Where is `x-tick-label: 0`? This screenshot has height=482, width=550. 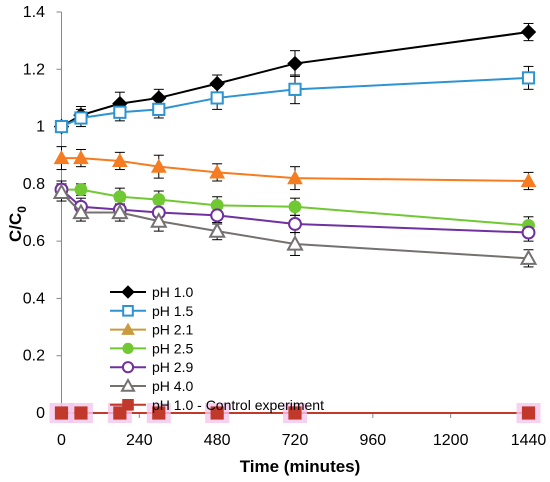 x-tick-label: 0 is located at coordinates (61, 440).